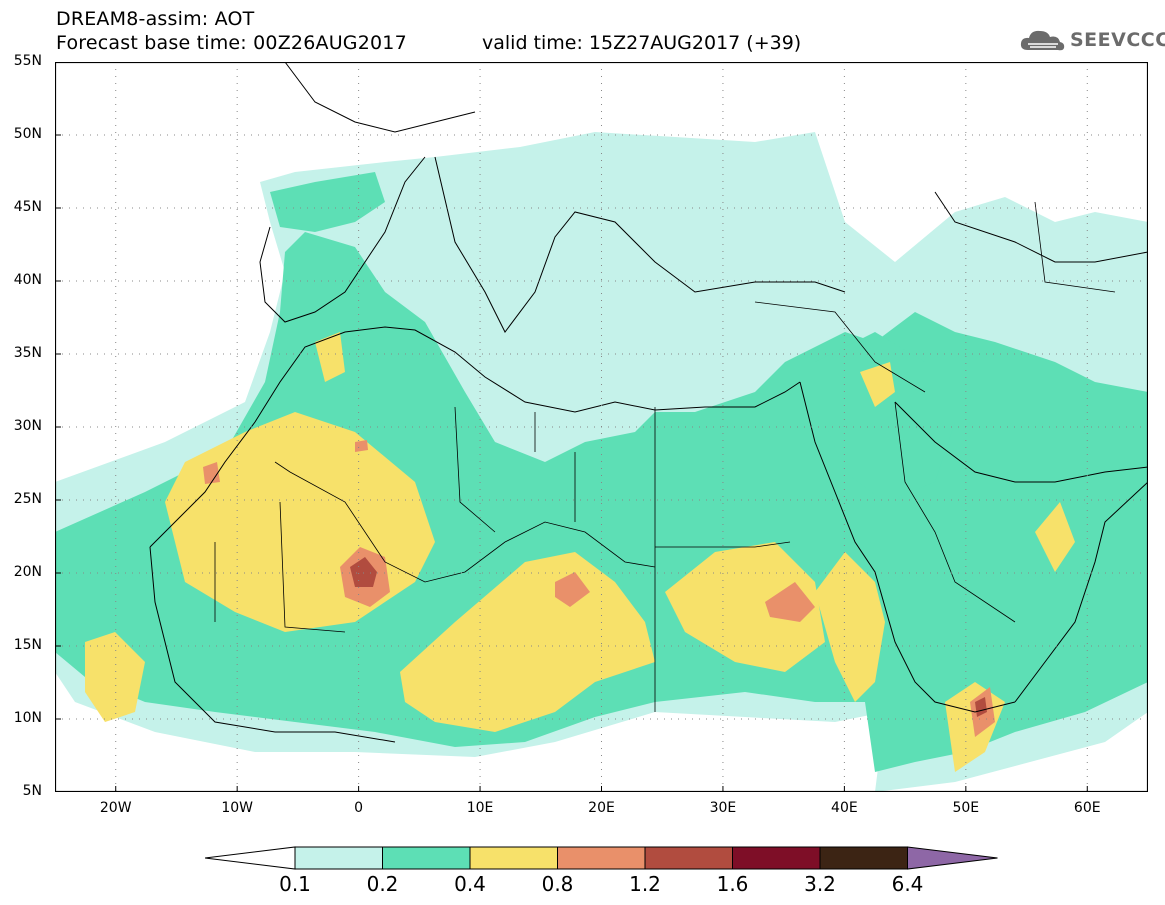 This screenshot has height=905, width=1165. I want to click on colorbar-level-label: 6.4, so click(907, 884).